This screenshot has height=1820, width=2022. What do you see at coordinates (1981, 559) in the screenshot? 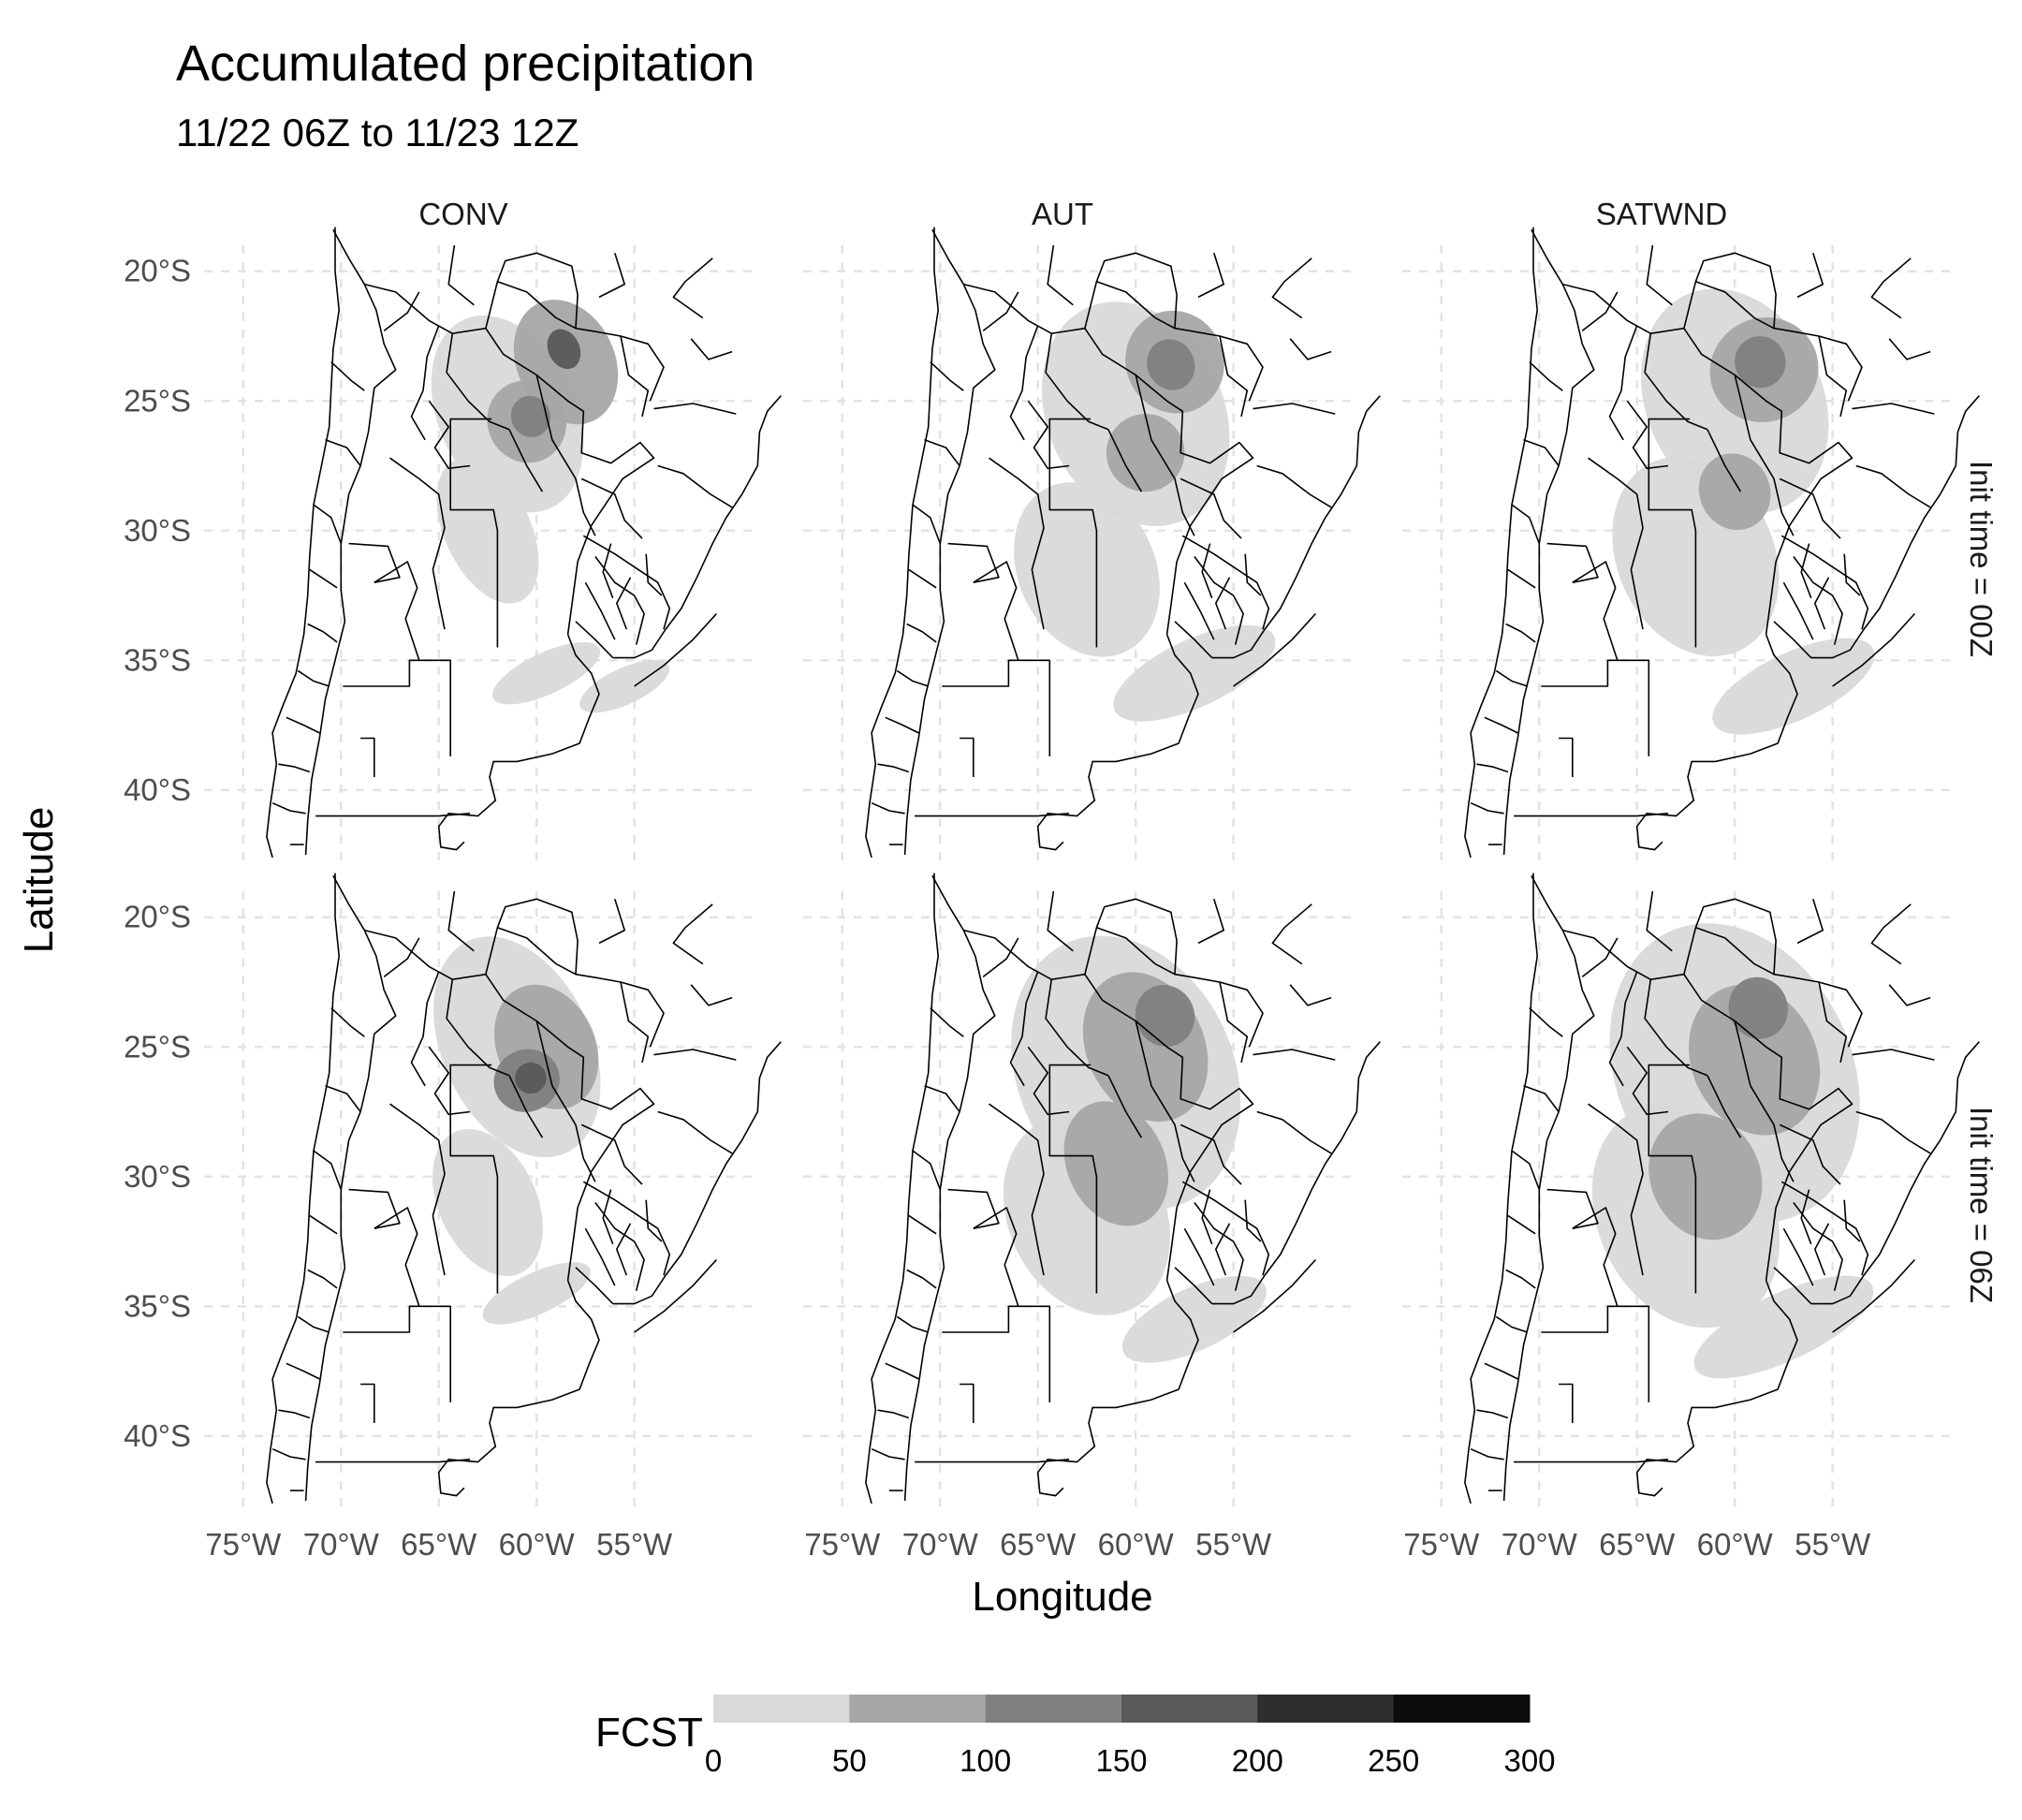
I see `strip-row-1: Init time = 00Z` at bounding box center [1981, 559].